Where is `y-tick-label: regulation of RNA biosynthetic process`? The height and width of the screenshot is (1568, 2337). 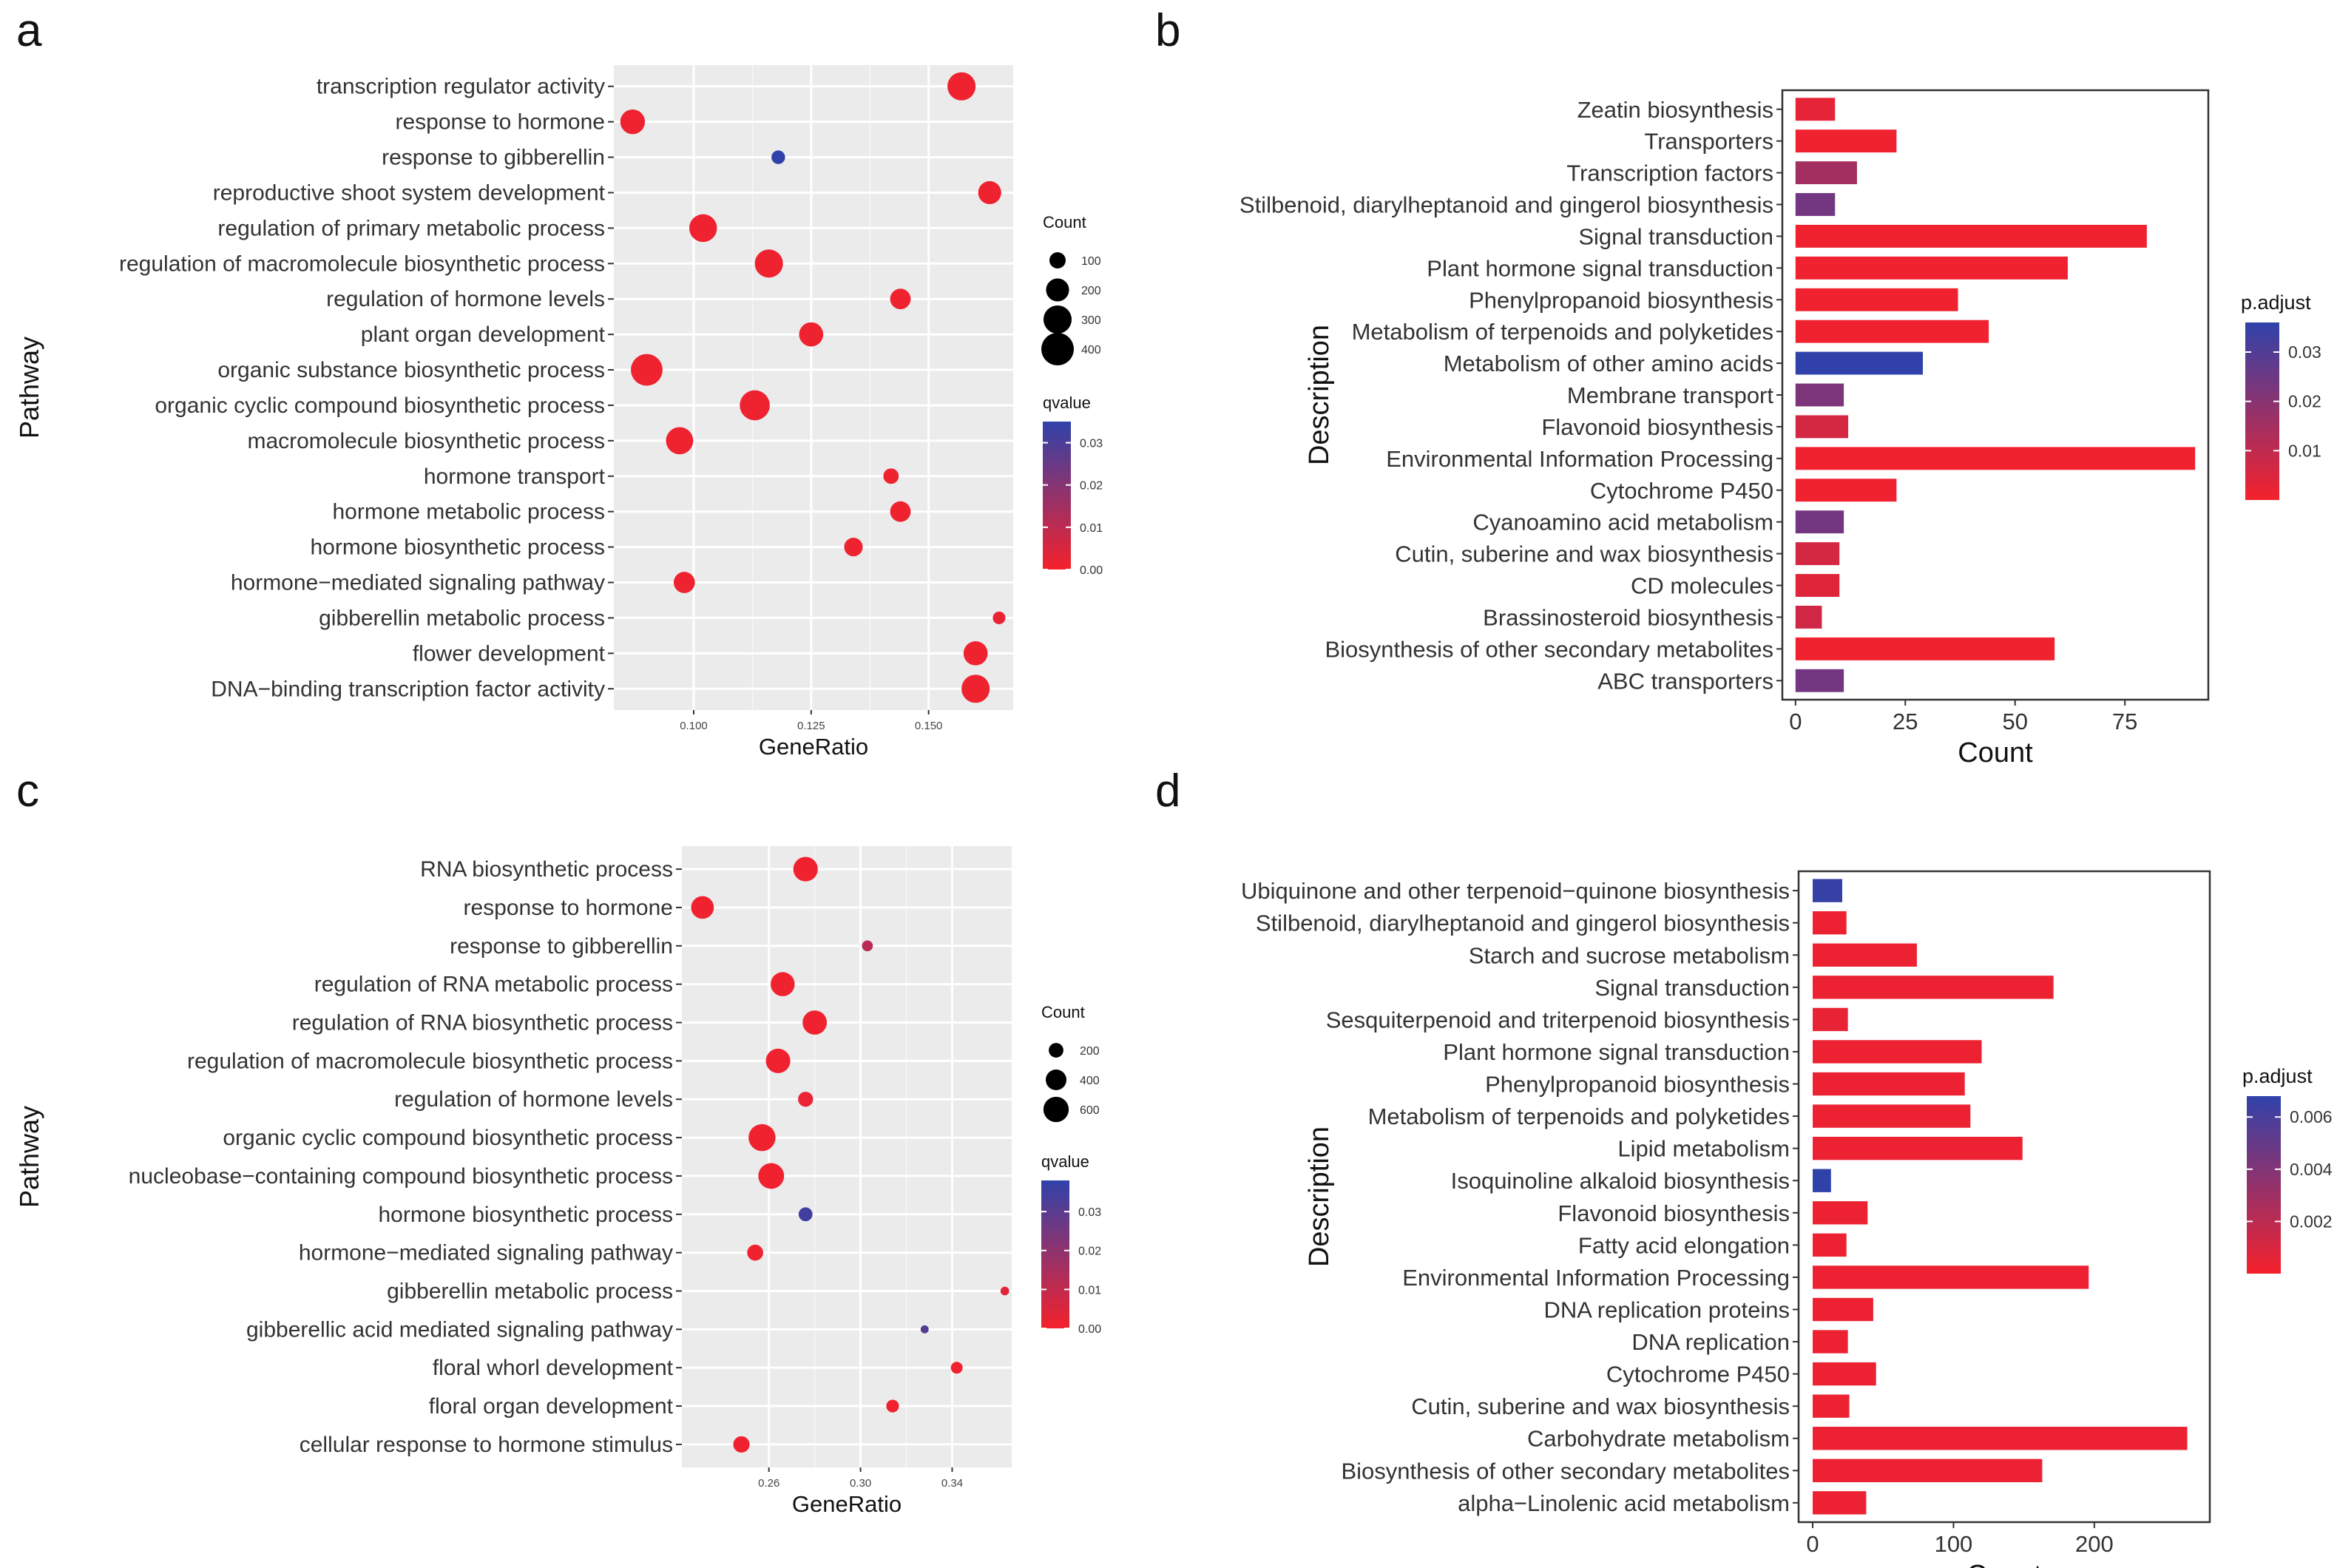
y-tick-label: regulation of RNA biosynthetic process is located at coordinates (483, 1023).